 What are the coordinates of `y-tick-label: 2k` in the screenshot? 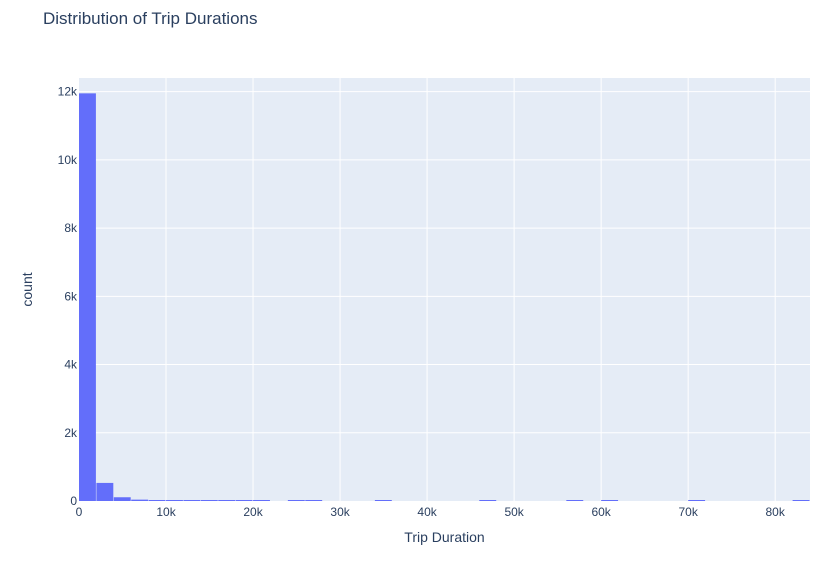 It's located at (71, 433).